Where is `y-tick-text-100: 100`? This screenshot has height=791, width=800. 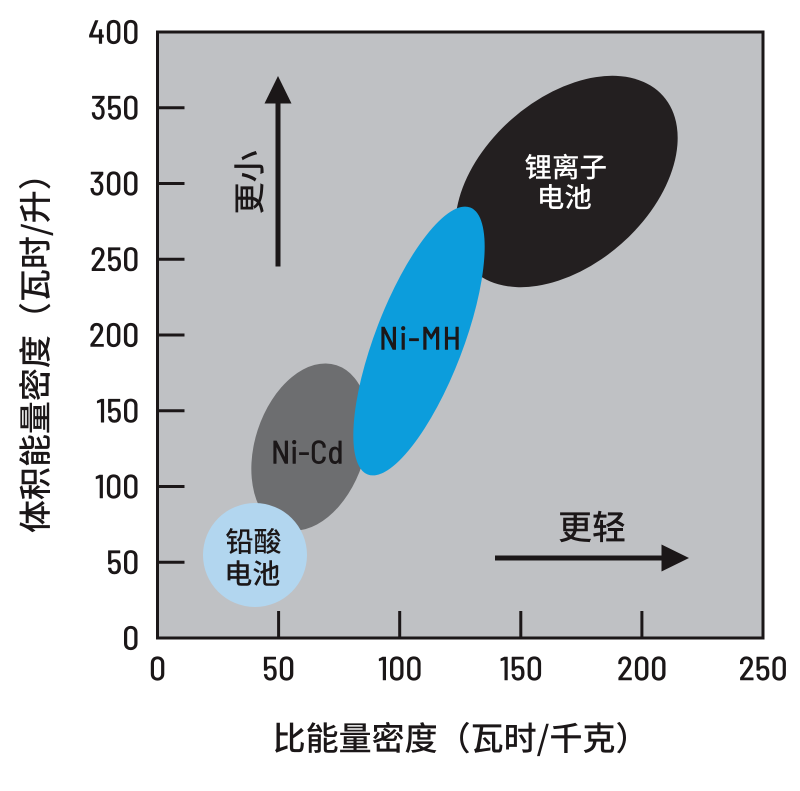 y-tick-text-100: 100 is located at coordinates (109, 484).